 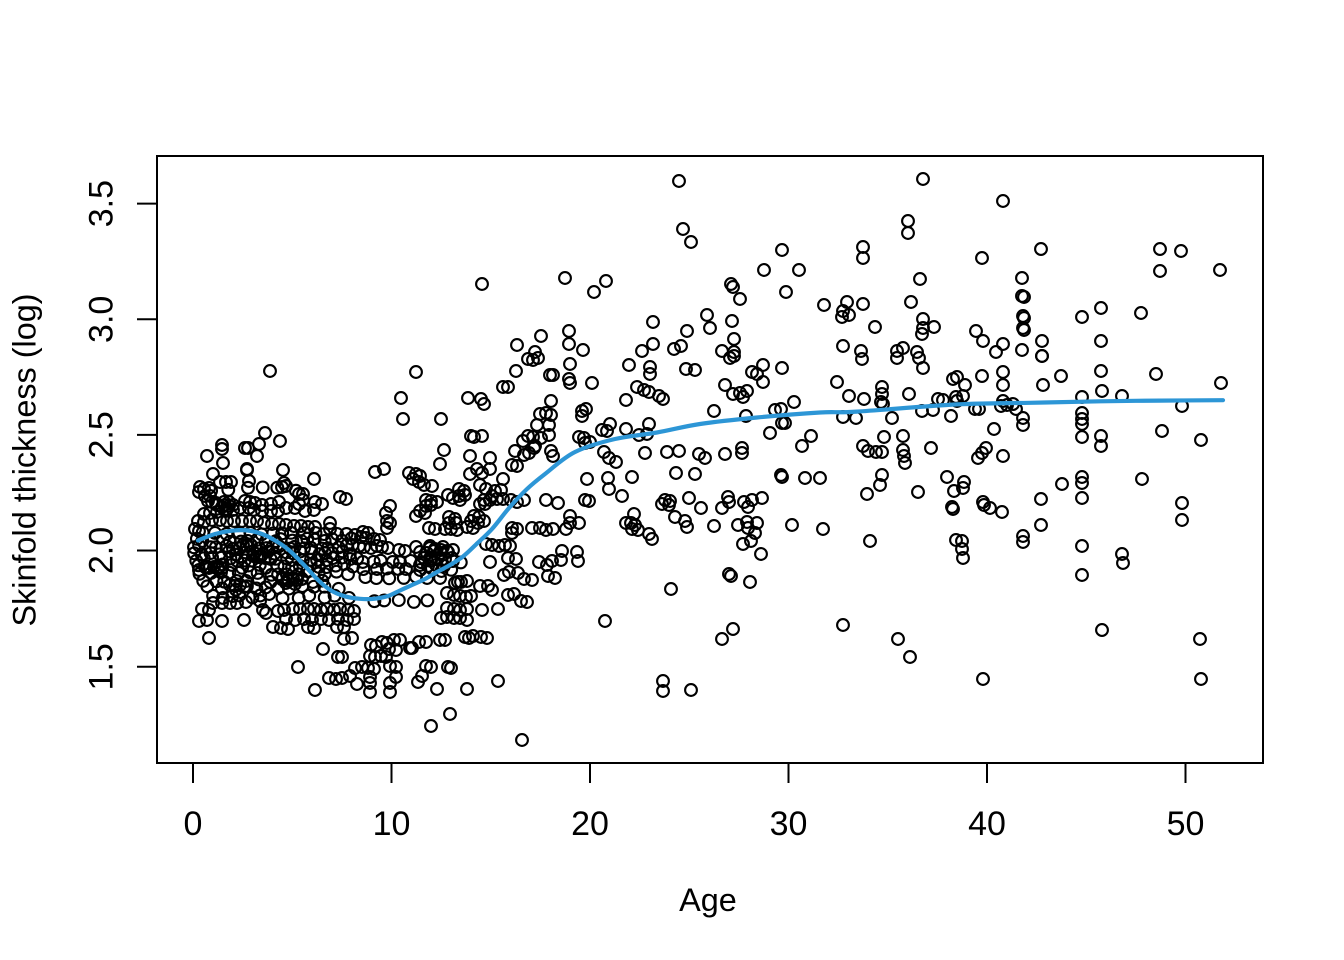 I want to click on svg-text: 3.0, so click(x=102, y=319).